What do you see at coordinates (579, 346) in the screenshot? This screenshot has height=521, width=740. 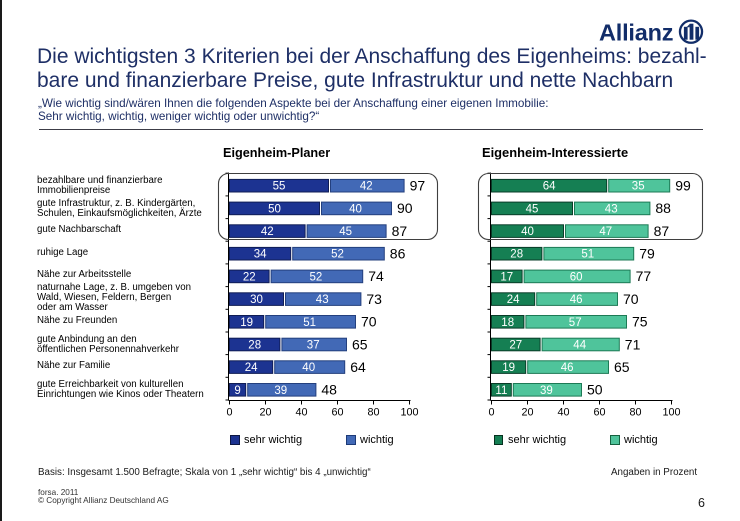 I see `svg-text: 44` at bounding box center [579, 346].